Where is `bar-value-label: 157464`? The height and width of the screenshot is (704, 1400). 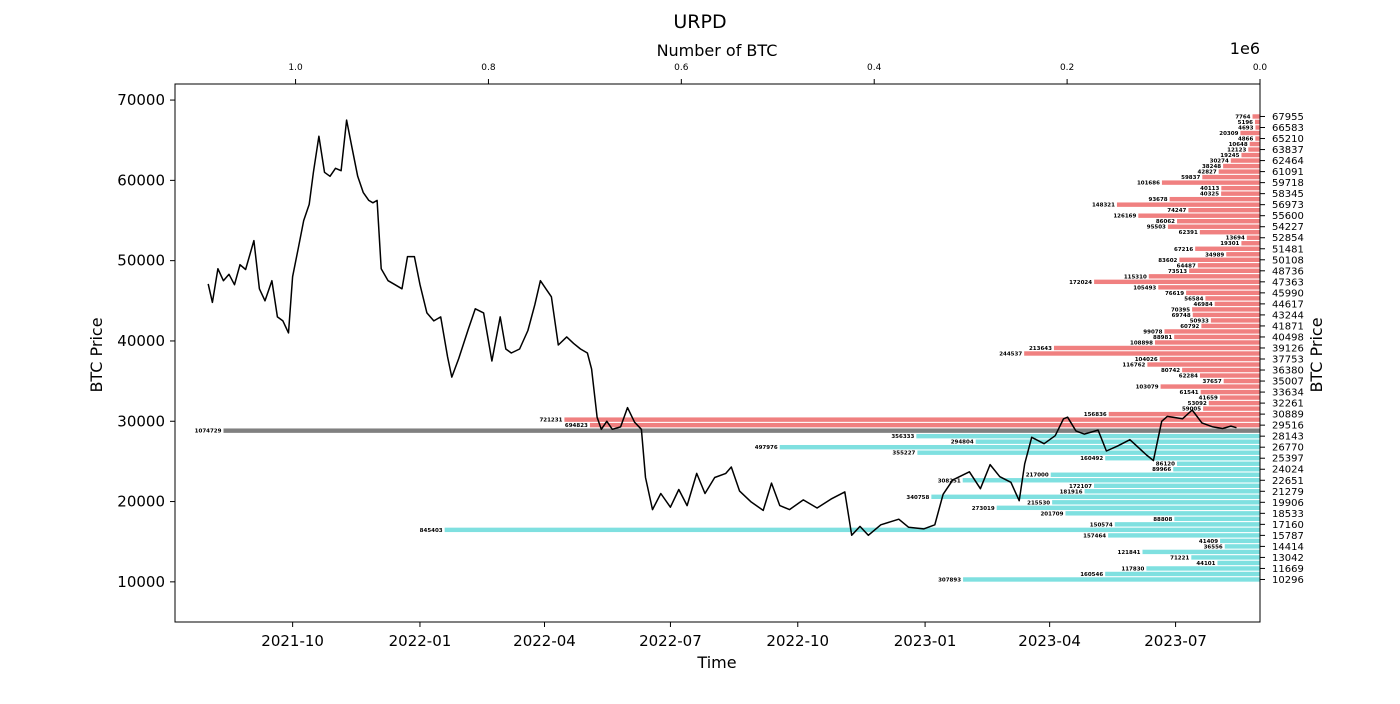 bar-value-label: 157464 is located at coordinates (1094, 536).